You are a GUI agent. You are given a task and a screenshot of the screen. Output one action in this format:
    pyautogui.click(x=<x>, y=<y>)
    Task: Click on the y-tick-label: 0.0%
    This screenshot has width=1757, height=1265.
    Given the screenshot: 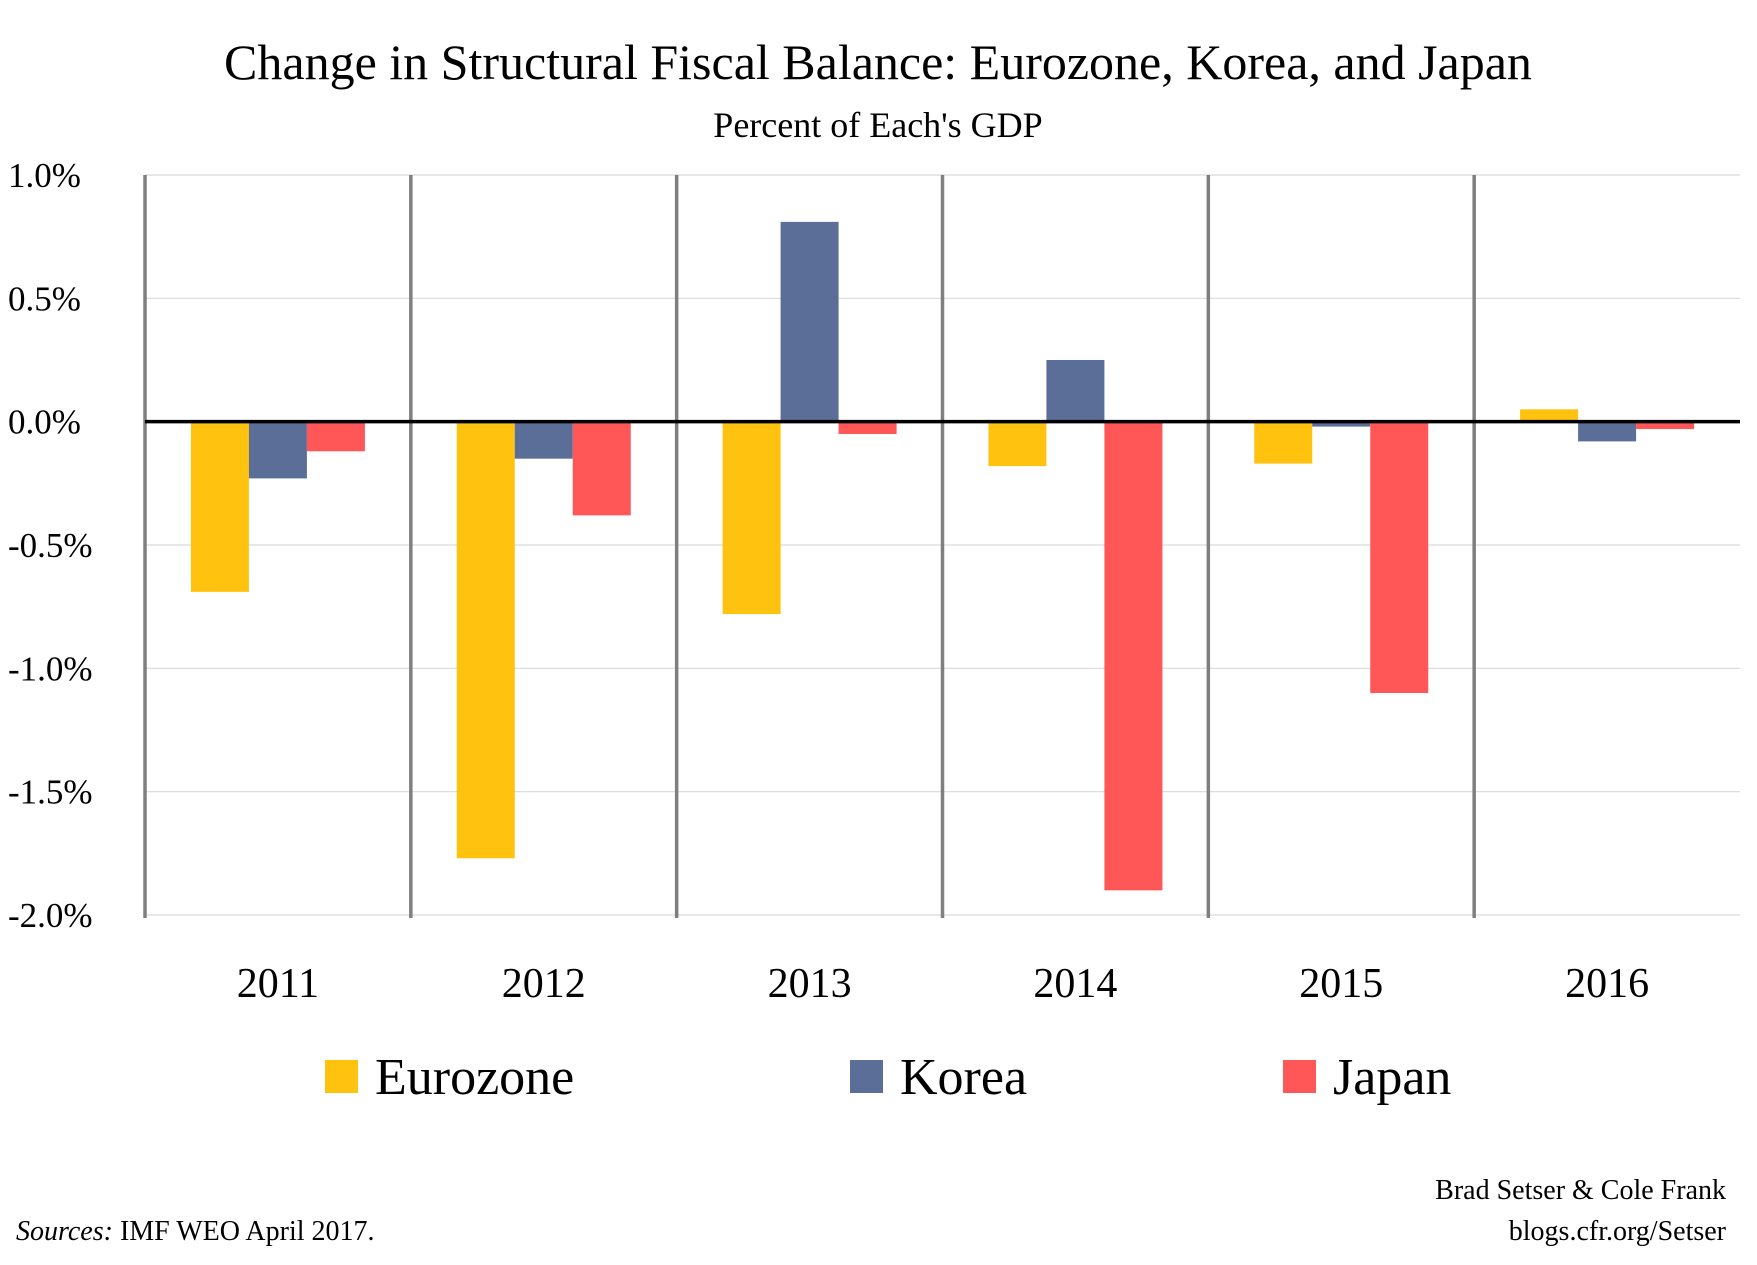 What is the action you would take?
    pyautogui.click(x=44, y=422)
    